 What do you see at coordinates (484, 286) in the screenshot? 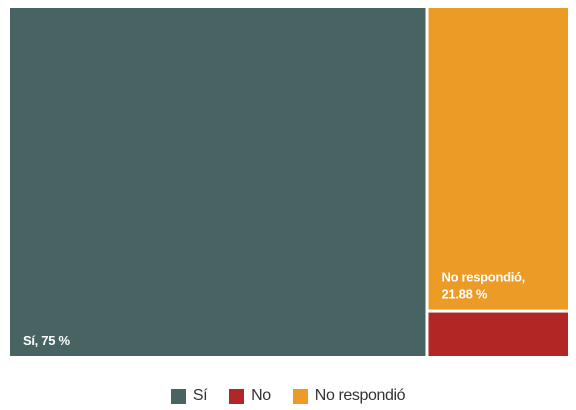
I see `tile-label-no-respondio: No respondió, 21.88 %` at bounding box center [484, 286].